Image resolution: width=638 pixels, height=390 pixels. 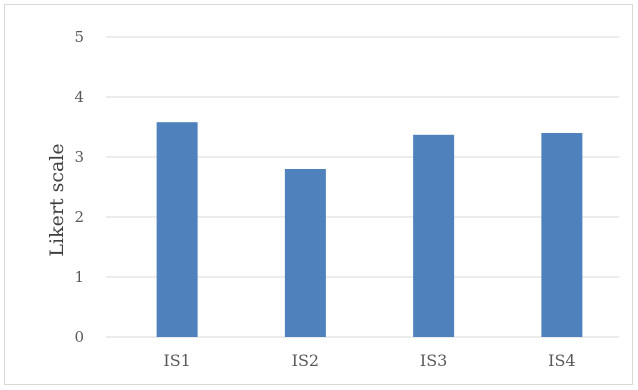 I want to click on y-tick-label: 2, so click(x=79, y=217).